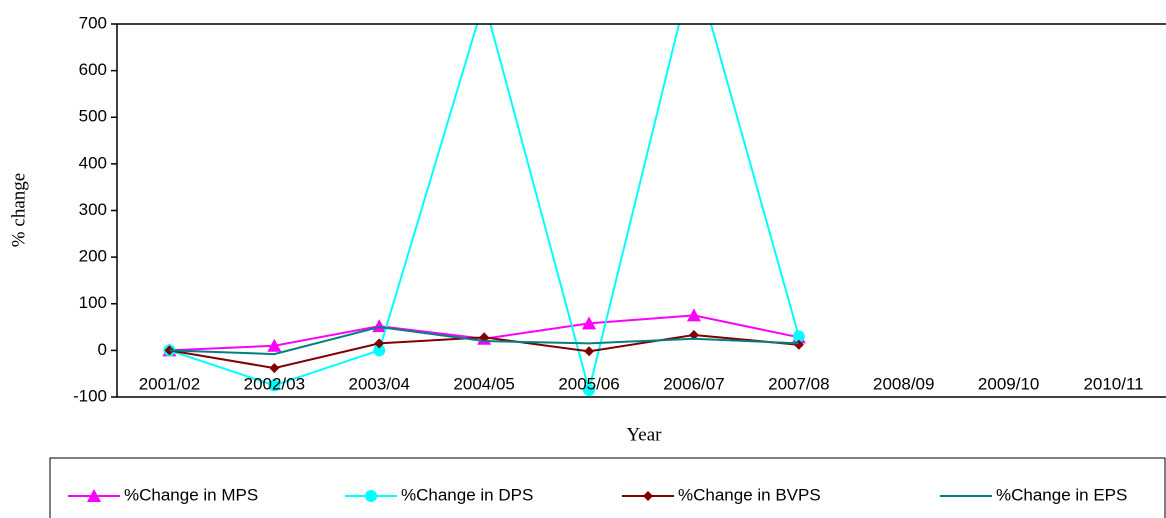 This screenshot has width=1166, height=518. What do you see at coordinates (93, 116) in the screenshot?
I see `y-tick-label: 500` at bounding box center [93, 116].